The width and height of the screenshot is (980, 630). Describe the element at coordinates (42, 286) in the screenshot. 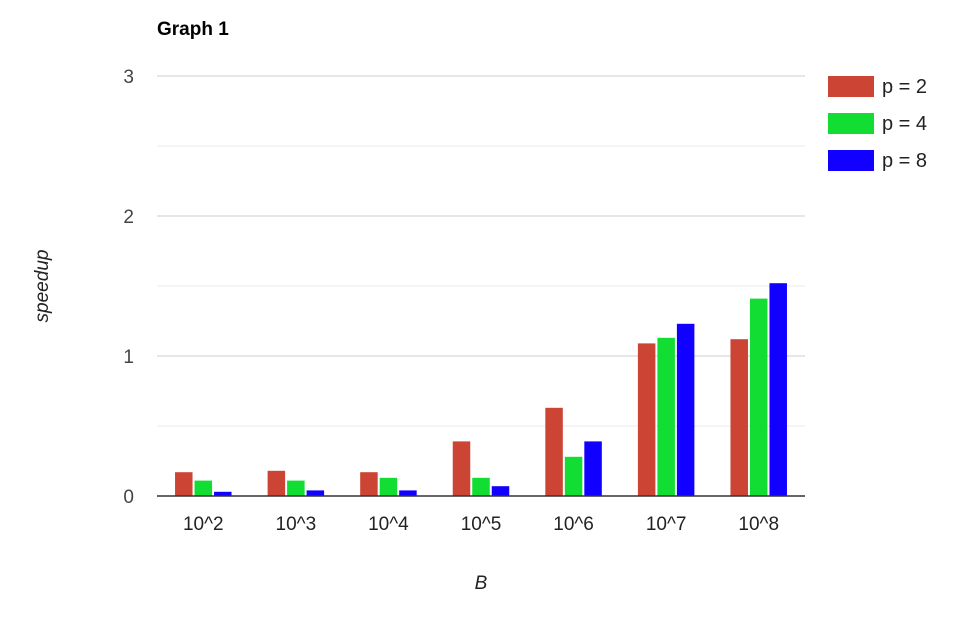

I see `y-axis-label: speedup` at that location.